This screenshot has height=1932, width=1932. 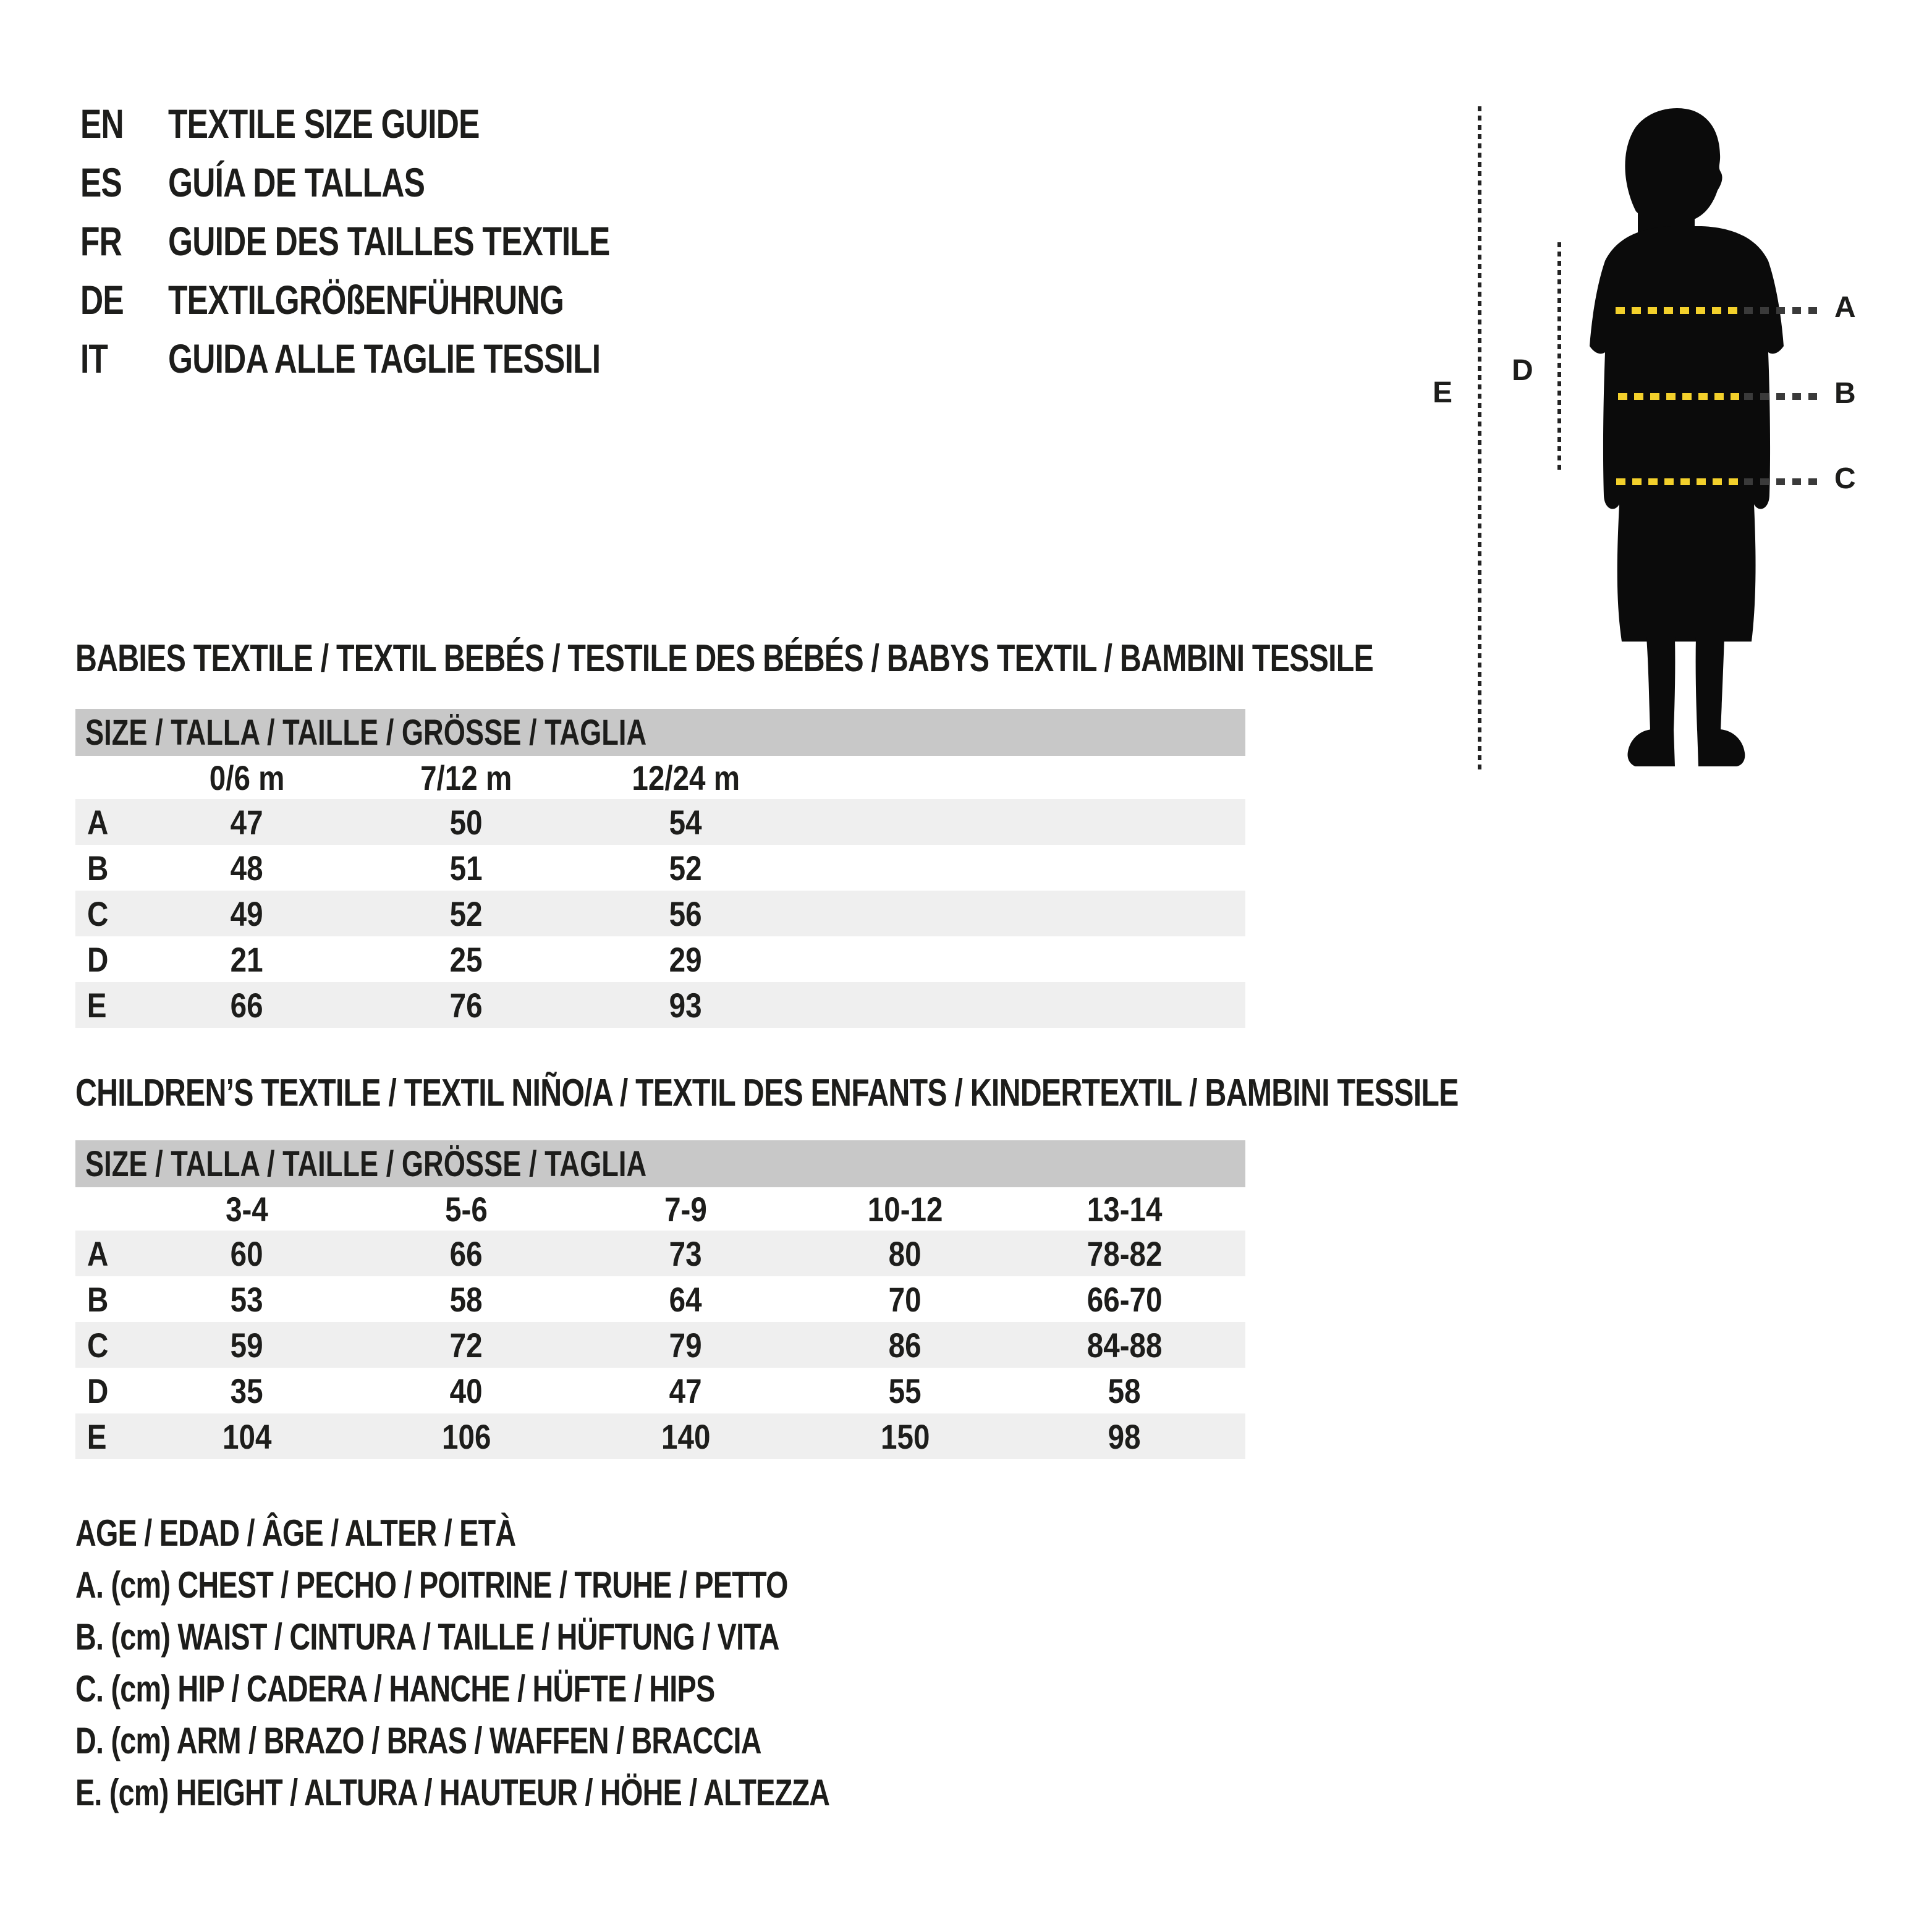 I want to click on measure-row: B 53 58 64 70 66-70, so click(x=660, y=1299).